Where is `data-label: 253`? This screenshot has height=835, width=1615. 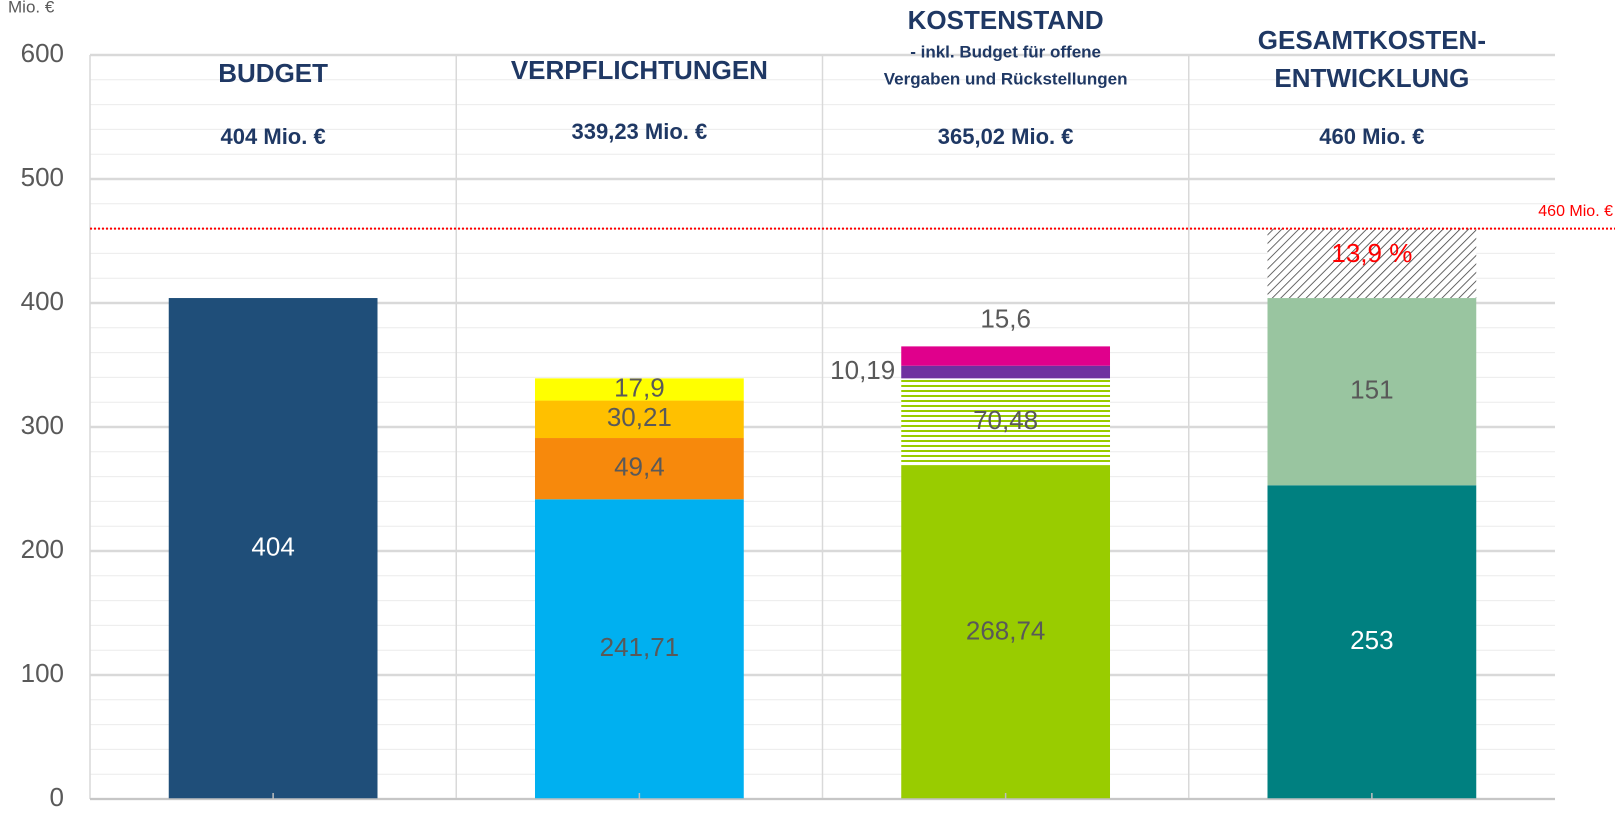 data-label: 253 is located at coordinates (1371, 640).